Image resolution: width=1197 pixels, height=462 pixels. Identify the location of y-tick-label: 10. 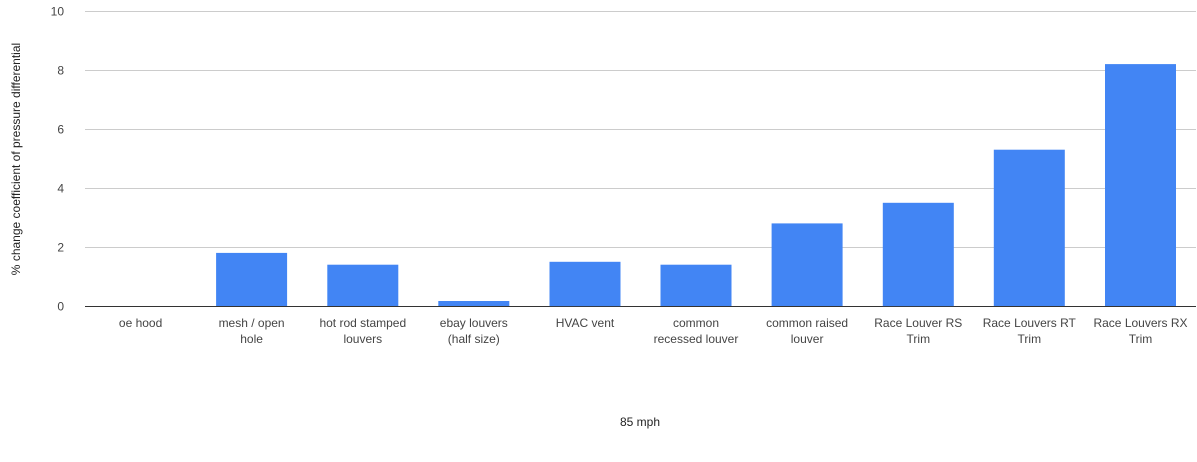
(58, 12).